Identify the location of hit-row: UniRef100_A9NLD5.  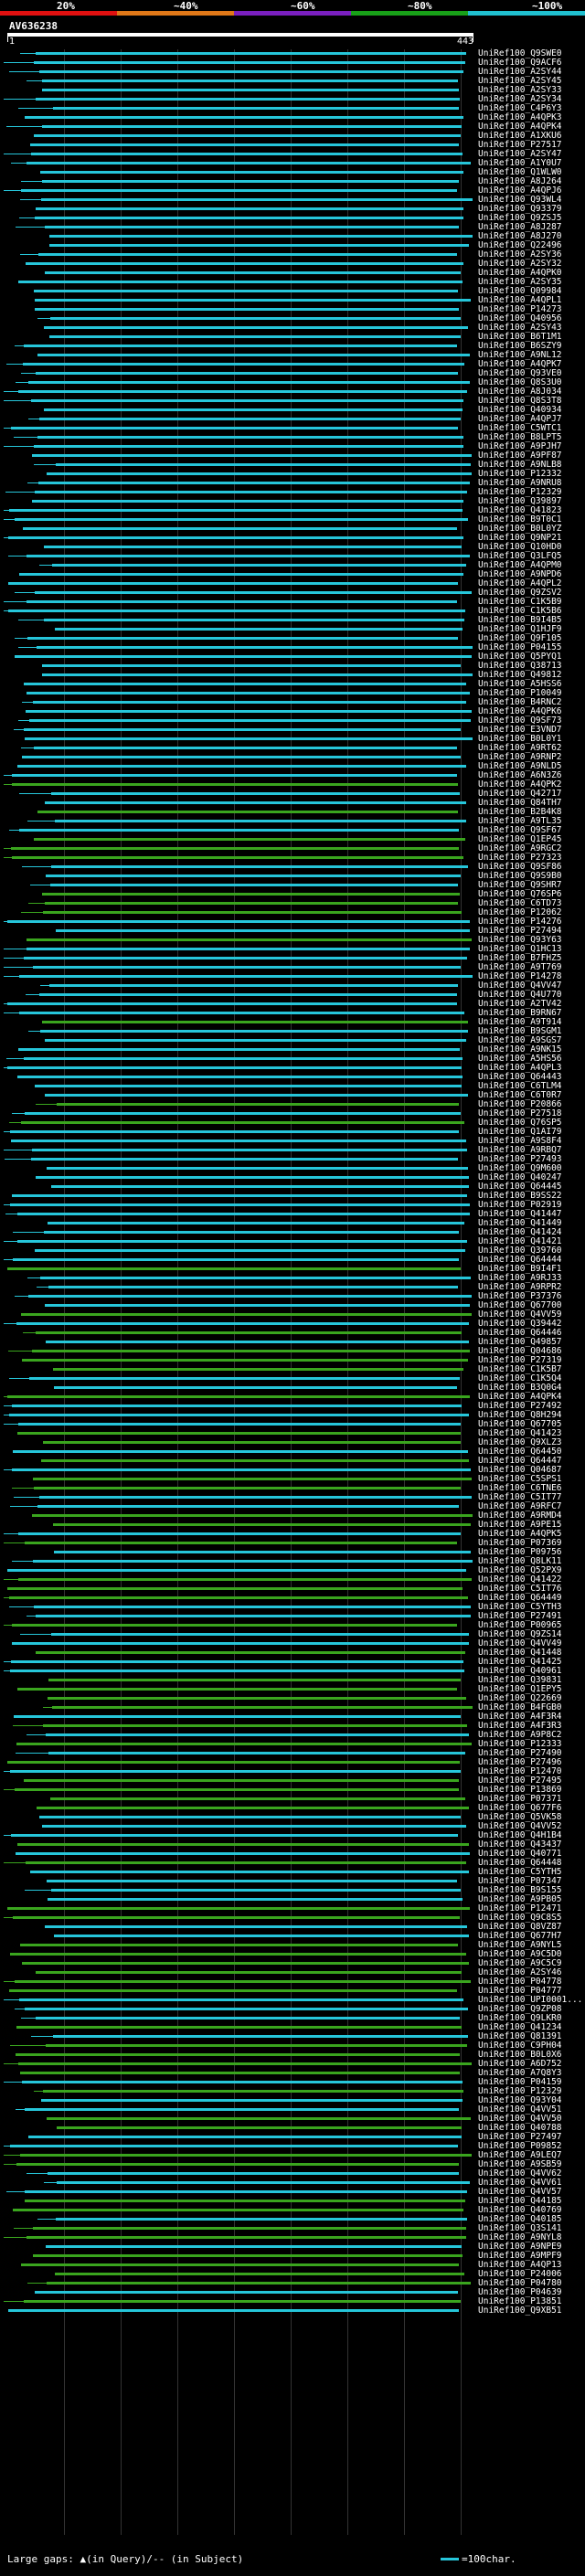
(293, 766).